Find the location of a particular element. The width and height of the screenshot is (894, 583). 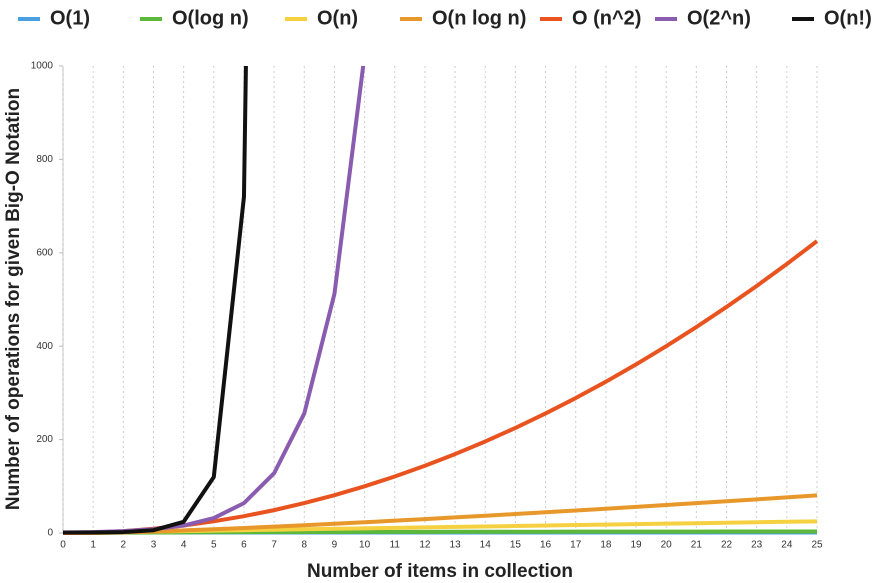

x-tick-label: 17 is located at coordinates (576, 545).